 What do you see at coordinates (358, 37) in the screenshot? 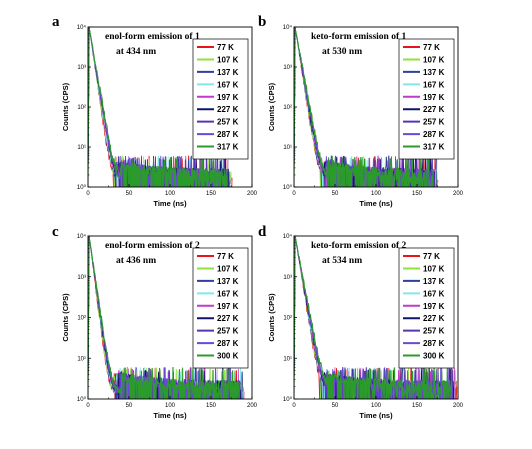
I see `panel-title-line1: keto-form emission of 1` at bounding box center [358, 37].